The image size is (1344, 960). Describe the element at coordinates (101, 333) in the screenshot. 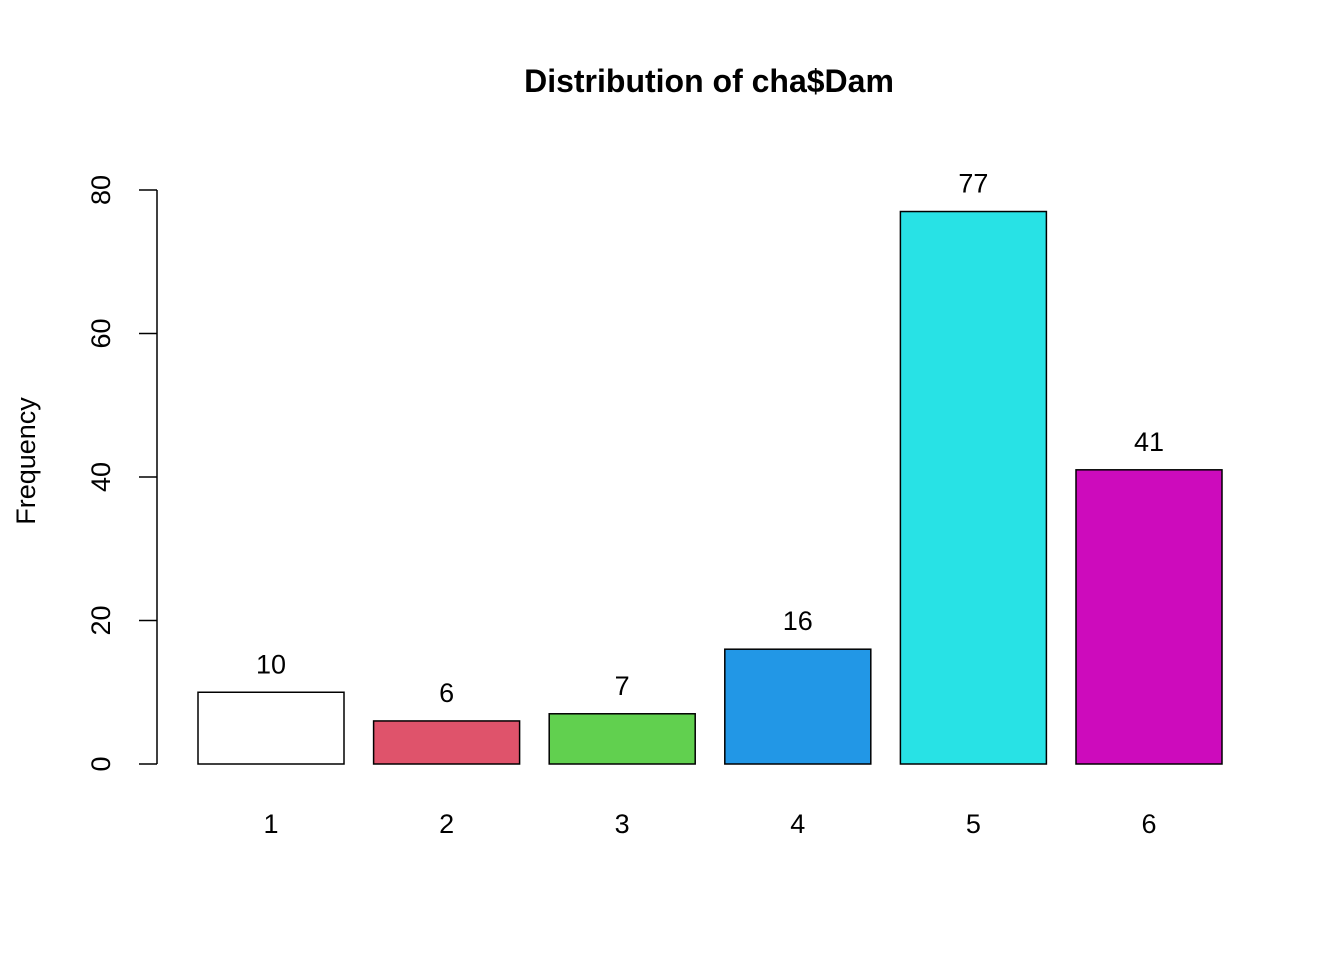

I see `y-tick-label: 60` at that location.